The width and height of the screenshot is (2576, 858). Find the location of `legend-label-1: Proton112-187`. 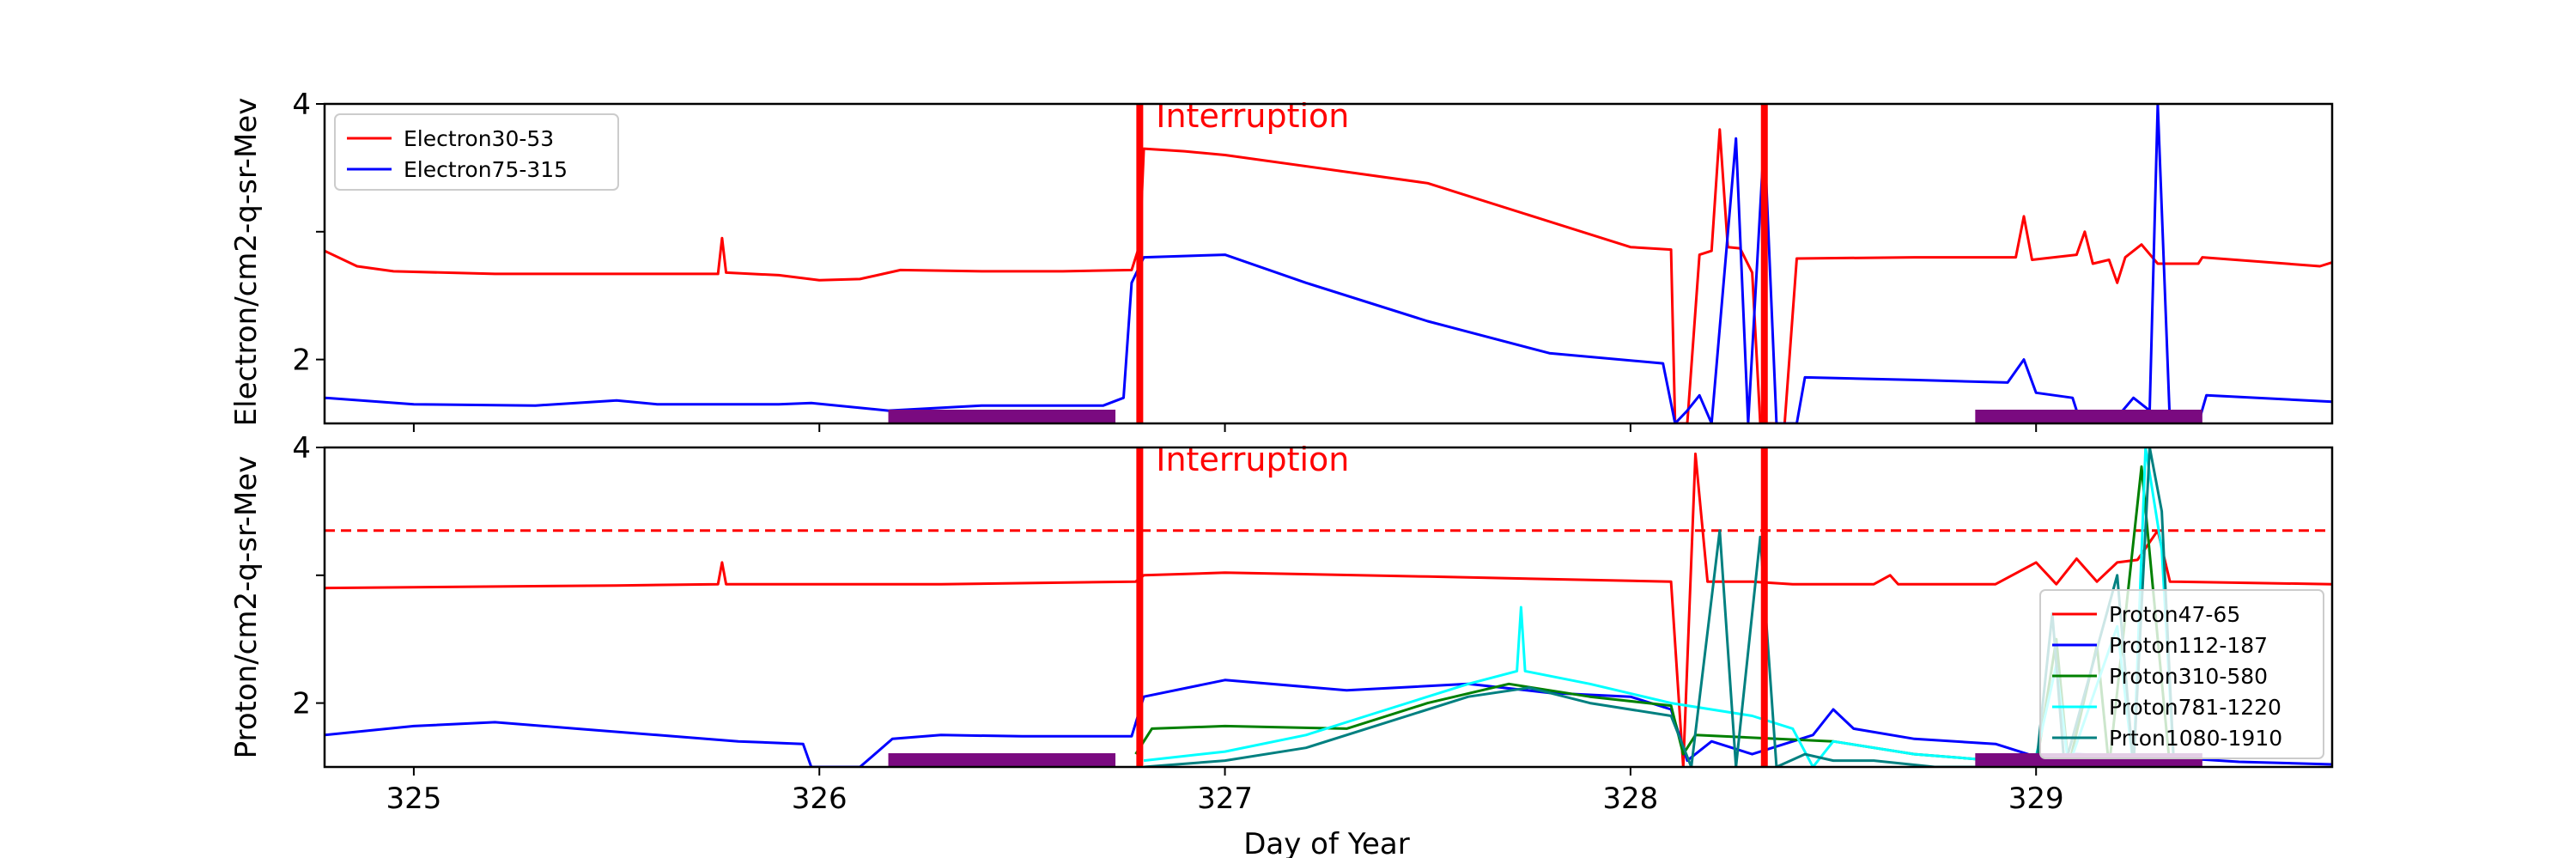

legend-label-1: Proton112-187 is located at coordinates (2188, 645).